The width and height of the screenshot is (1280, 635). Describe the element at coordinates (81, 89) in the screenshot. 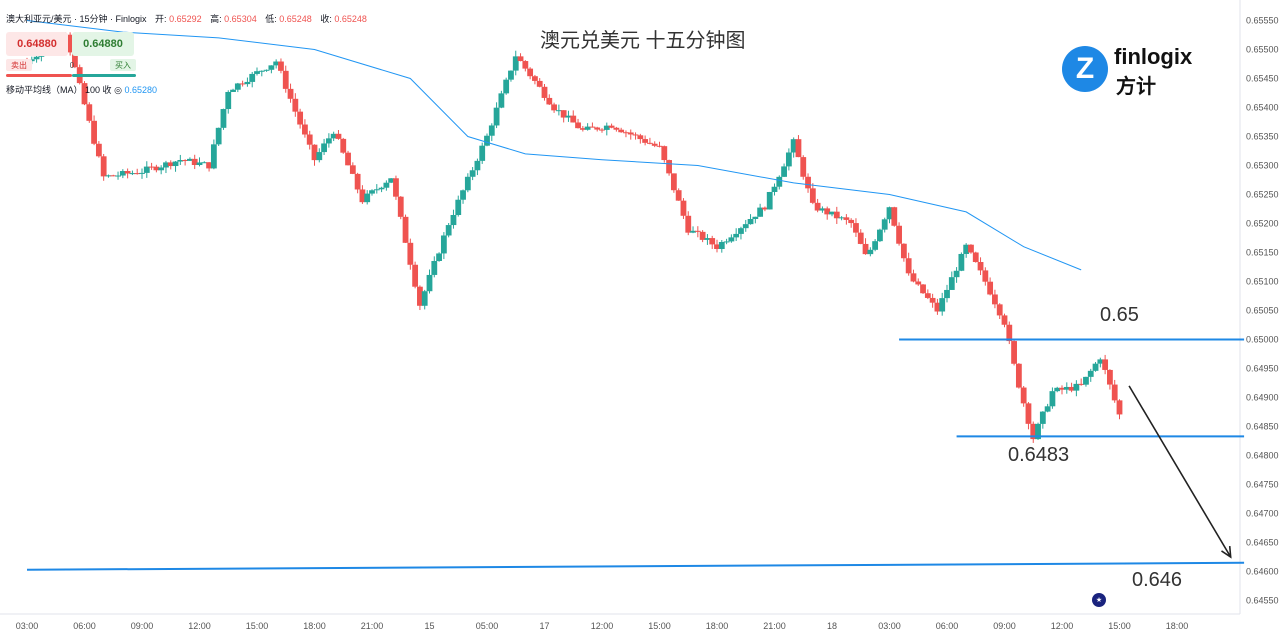

I see `ma-legend: 移动平均线（MA） 100 收 ◎ 0.65280` at that location.